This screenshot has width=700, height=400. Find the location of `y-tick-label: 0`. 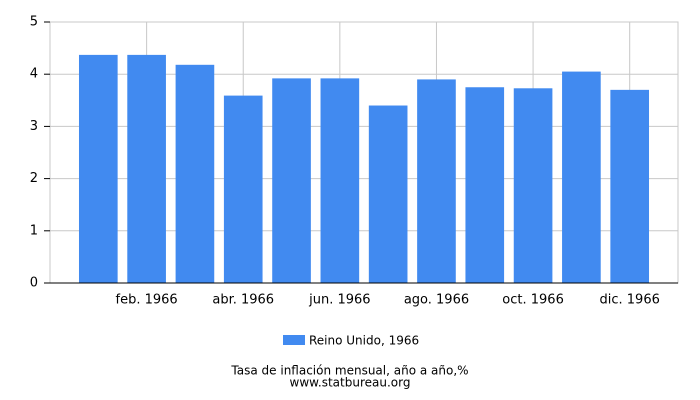

y-tick-label: 0 is located at coordinates (34, 283).